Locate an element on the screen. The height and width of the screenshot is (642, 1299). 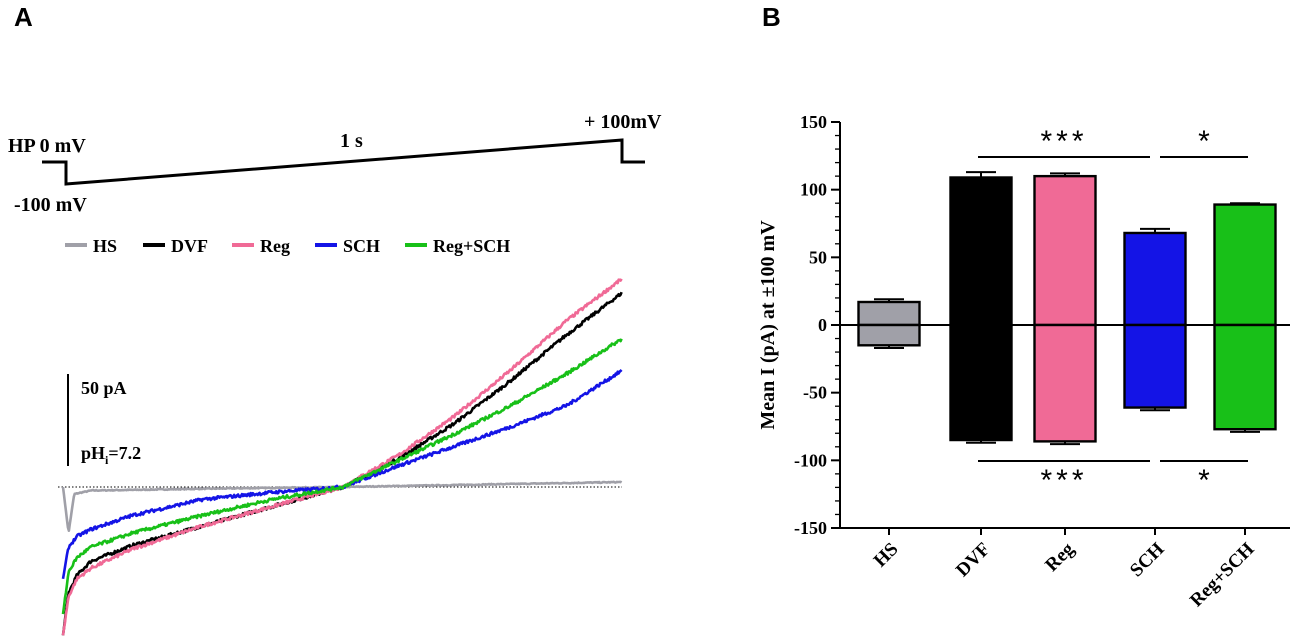
y-tick-label: 150 is located at coordinates (813, 122).